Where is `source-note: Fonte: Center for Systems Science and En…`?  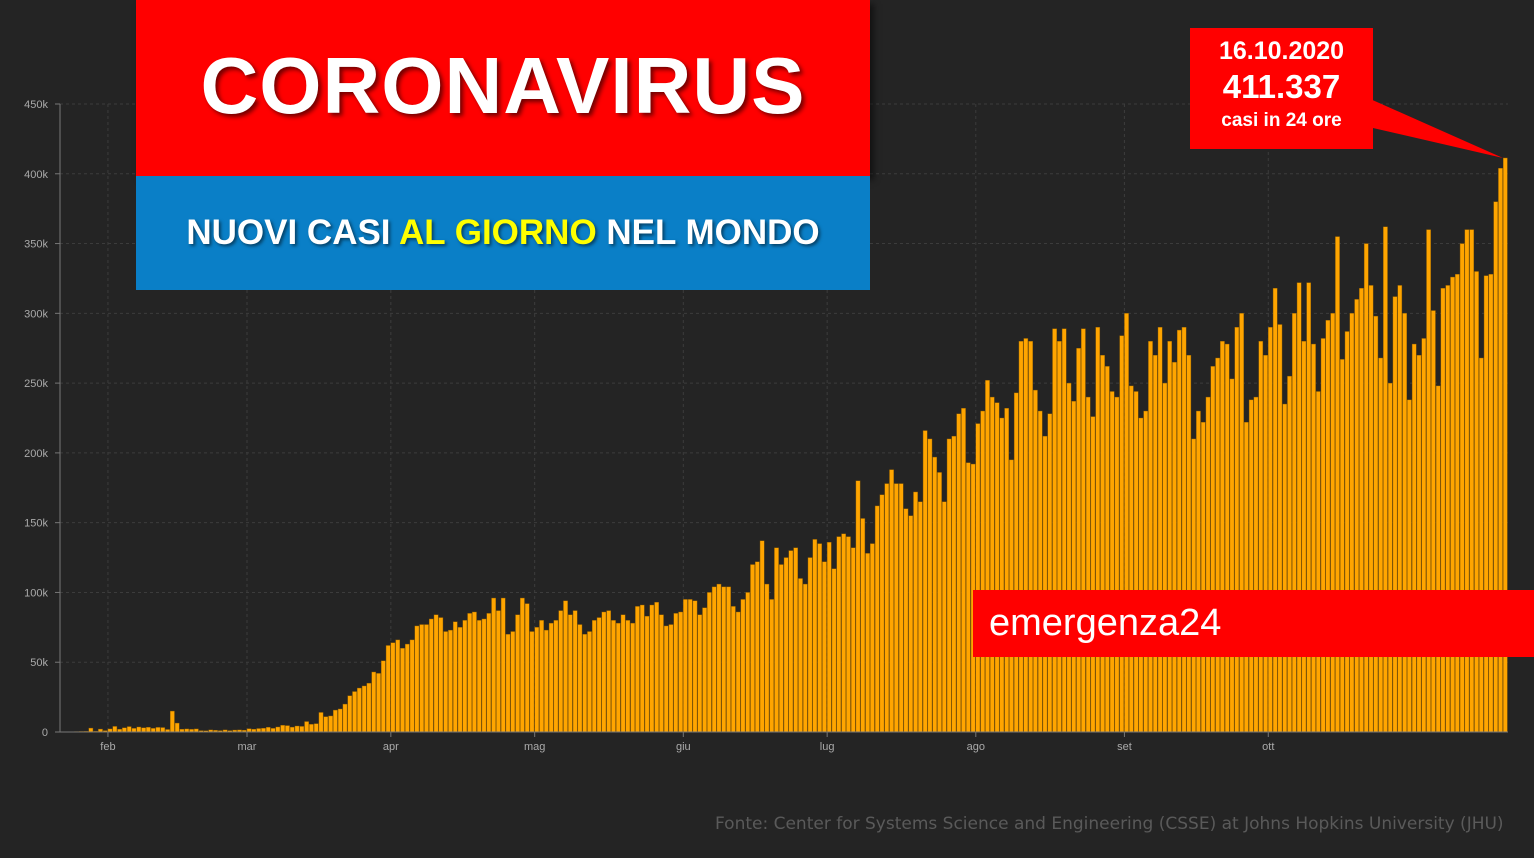
source-note: Fonte: Center for Systems Science and En… is located at coordinates (1109, 824).